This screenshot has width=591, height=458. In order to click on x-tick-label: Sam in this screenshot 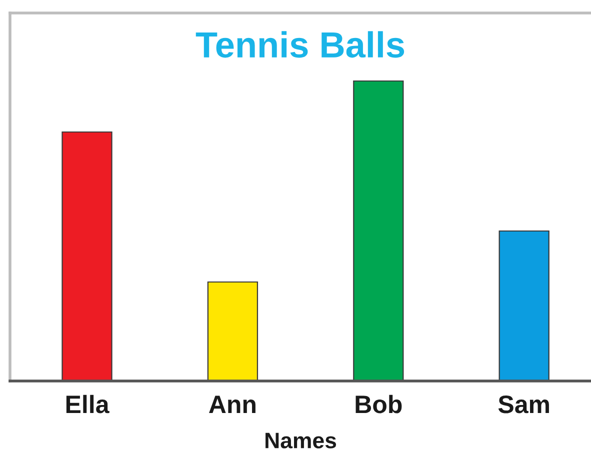, I will do `click(523, 405)`.